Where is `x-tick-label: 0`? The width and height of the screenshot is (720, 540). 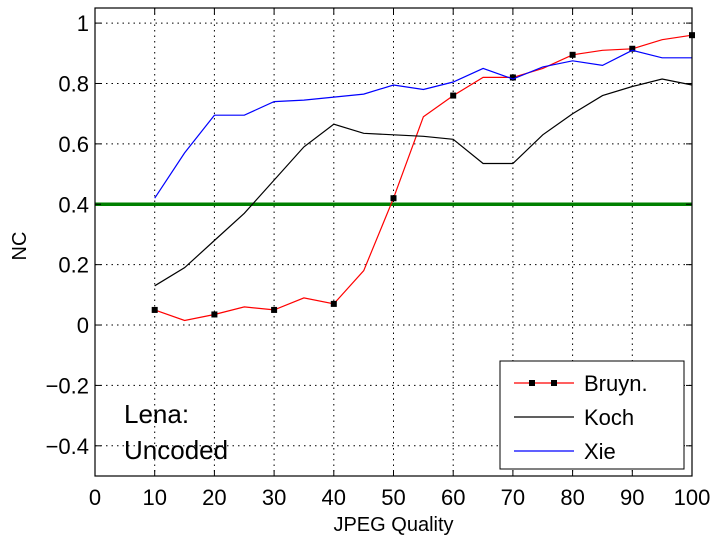 x-tick-label: 0 is located at coordinates (95, 497).